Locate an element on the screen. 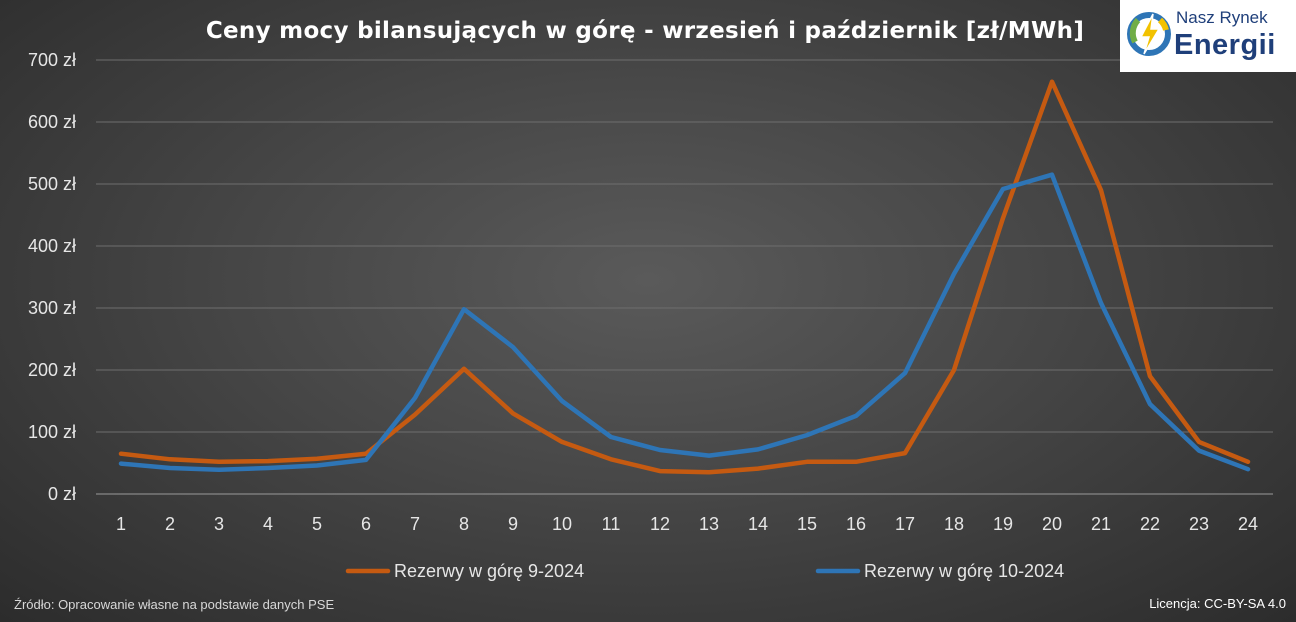 The image size is (1296, 622). x-tick-label: 14 is located at coordinates (758, 524).